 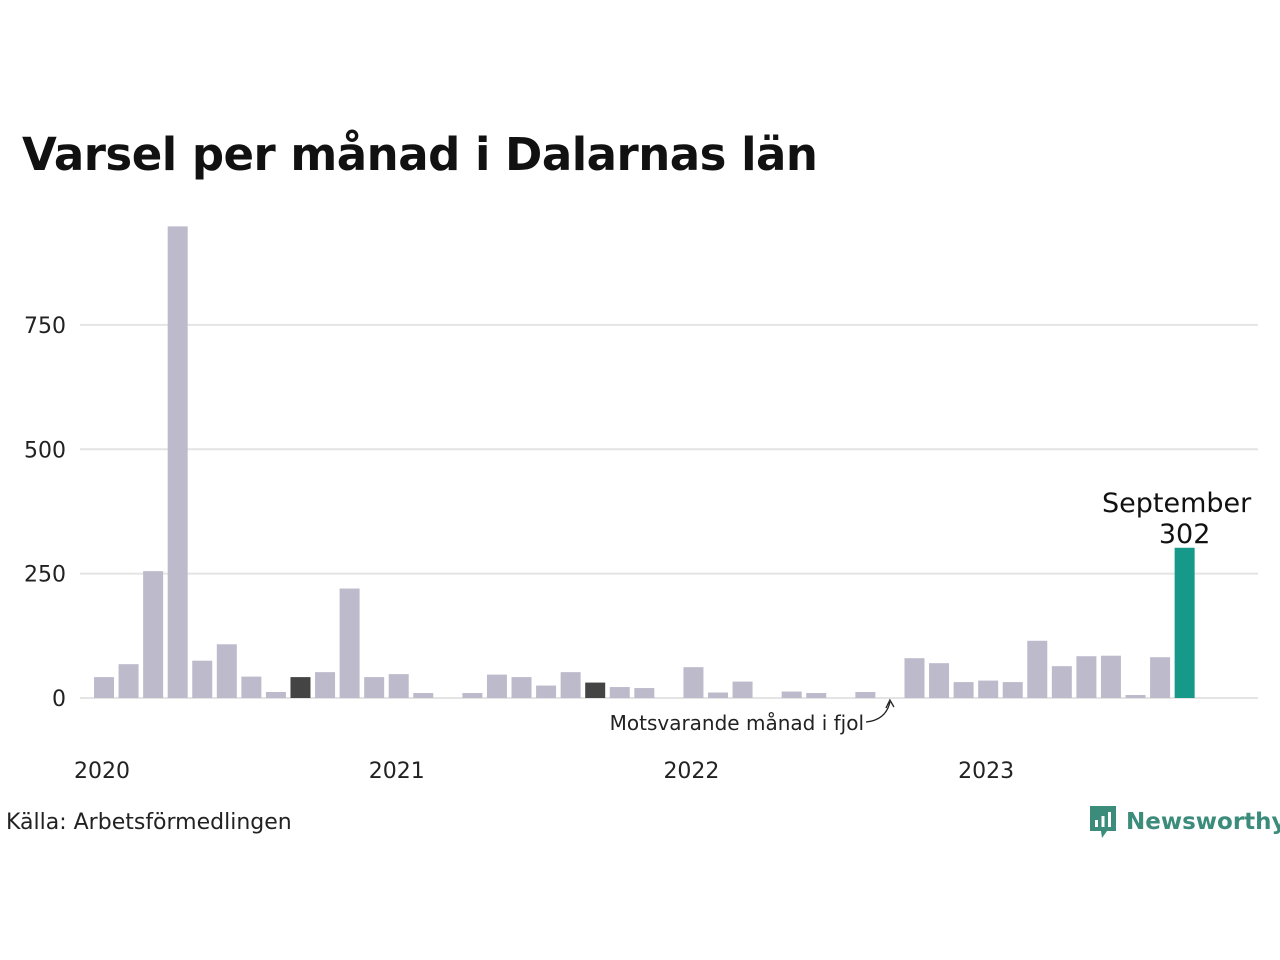 I want to click on annotation-text: Motsvarande månad i fjol, so click(x=737, y=723).